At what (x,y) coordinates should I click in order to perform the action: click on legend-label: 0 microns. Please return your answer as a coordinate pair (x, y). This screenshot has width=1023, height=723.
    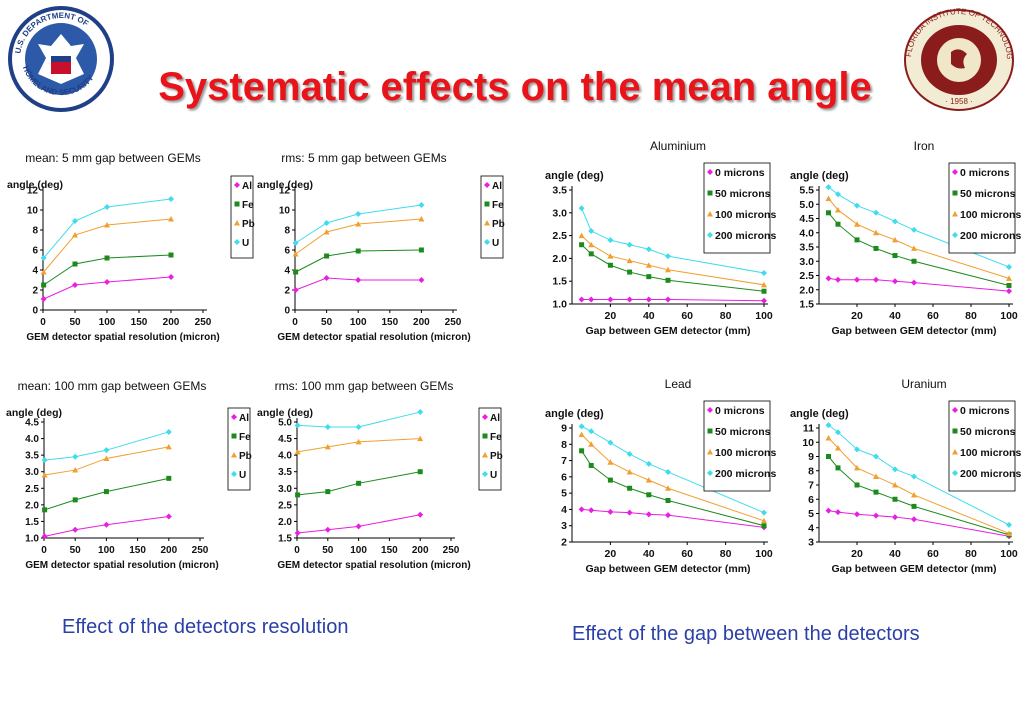
    Looking at the image, I should click on (985, 173).